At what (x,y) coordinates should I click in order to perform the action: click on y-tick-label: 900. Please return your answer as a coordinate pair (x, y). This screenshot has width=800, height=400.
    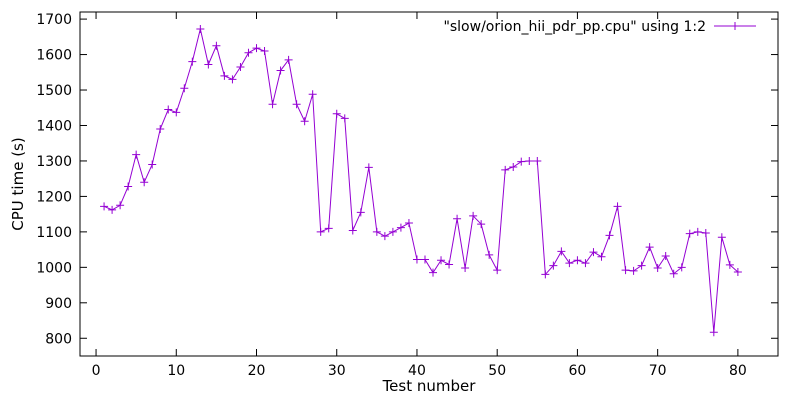
    Looking at the image, I should click on (58, 304).